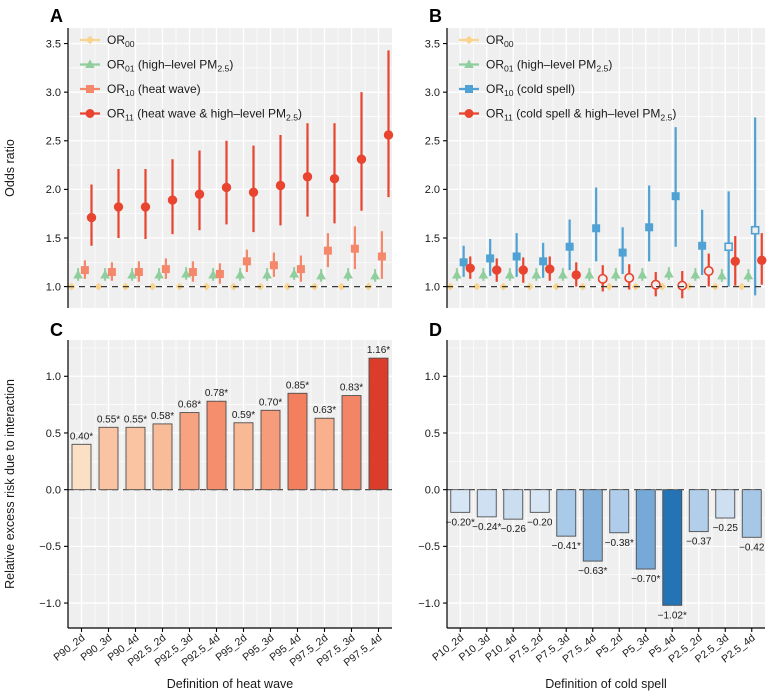  What do you see at coordinates (233, 255) in the screenshot?
I see `series-or10` at bounding box center [233, 255].